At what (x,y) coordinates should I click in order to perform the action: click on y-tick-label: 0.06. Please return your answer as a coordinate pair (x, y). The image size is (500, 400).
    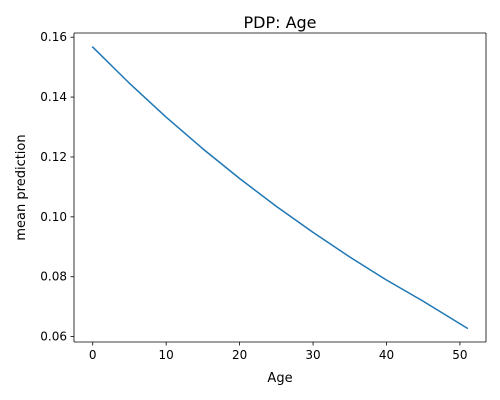
    Looking at the image, I should click on (53, 337).